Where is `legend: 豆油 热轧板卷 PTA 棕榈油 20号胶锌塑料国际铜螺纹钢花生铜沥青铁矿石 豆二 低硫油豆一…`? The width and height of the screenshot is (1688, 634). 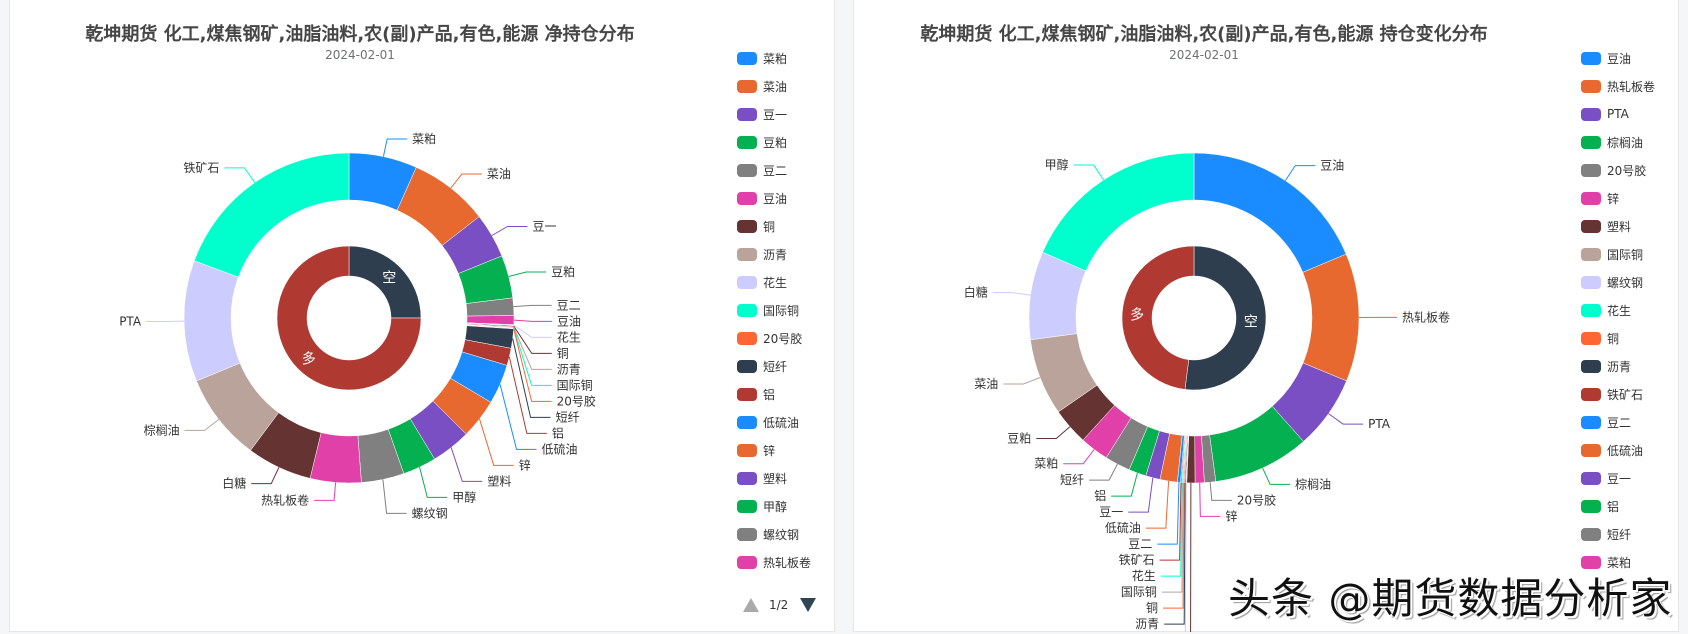
legend: 豆油 热轧板卷 PTA 棕榈油 20号胶锌塑料国际铜螺纹钢花生铜沥青铁矿石 豆二 低硫油豆一… is located at coordinates (1634, 309).